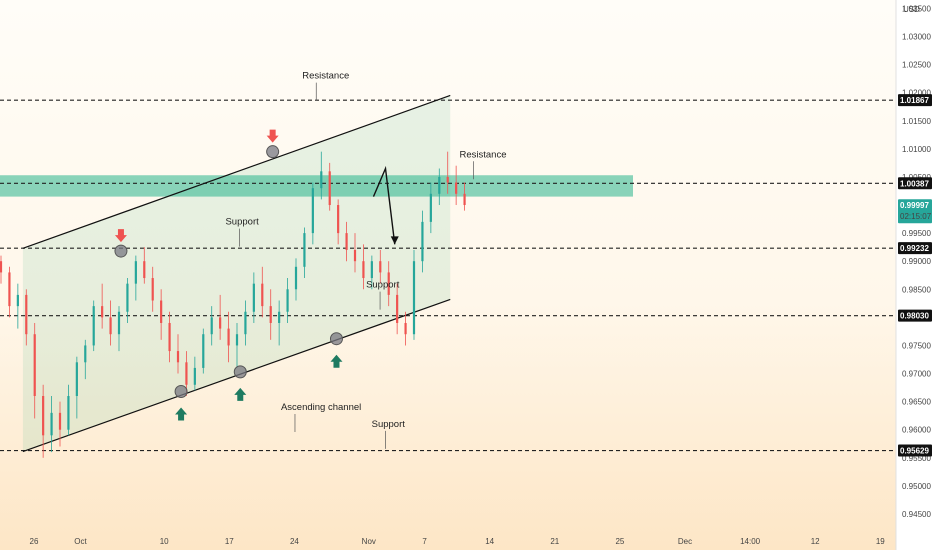  I want to click on y-tick-label: 0.97500, so click(916, 345).